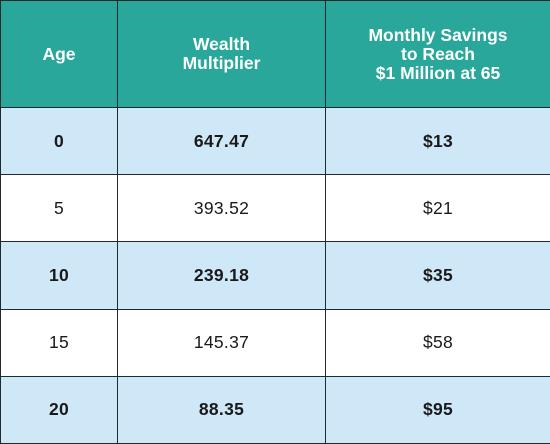  Describe the element at coordinates (437, 342) in the screenshot. I see `cell-savings: $58` at that location.